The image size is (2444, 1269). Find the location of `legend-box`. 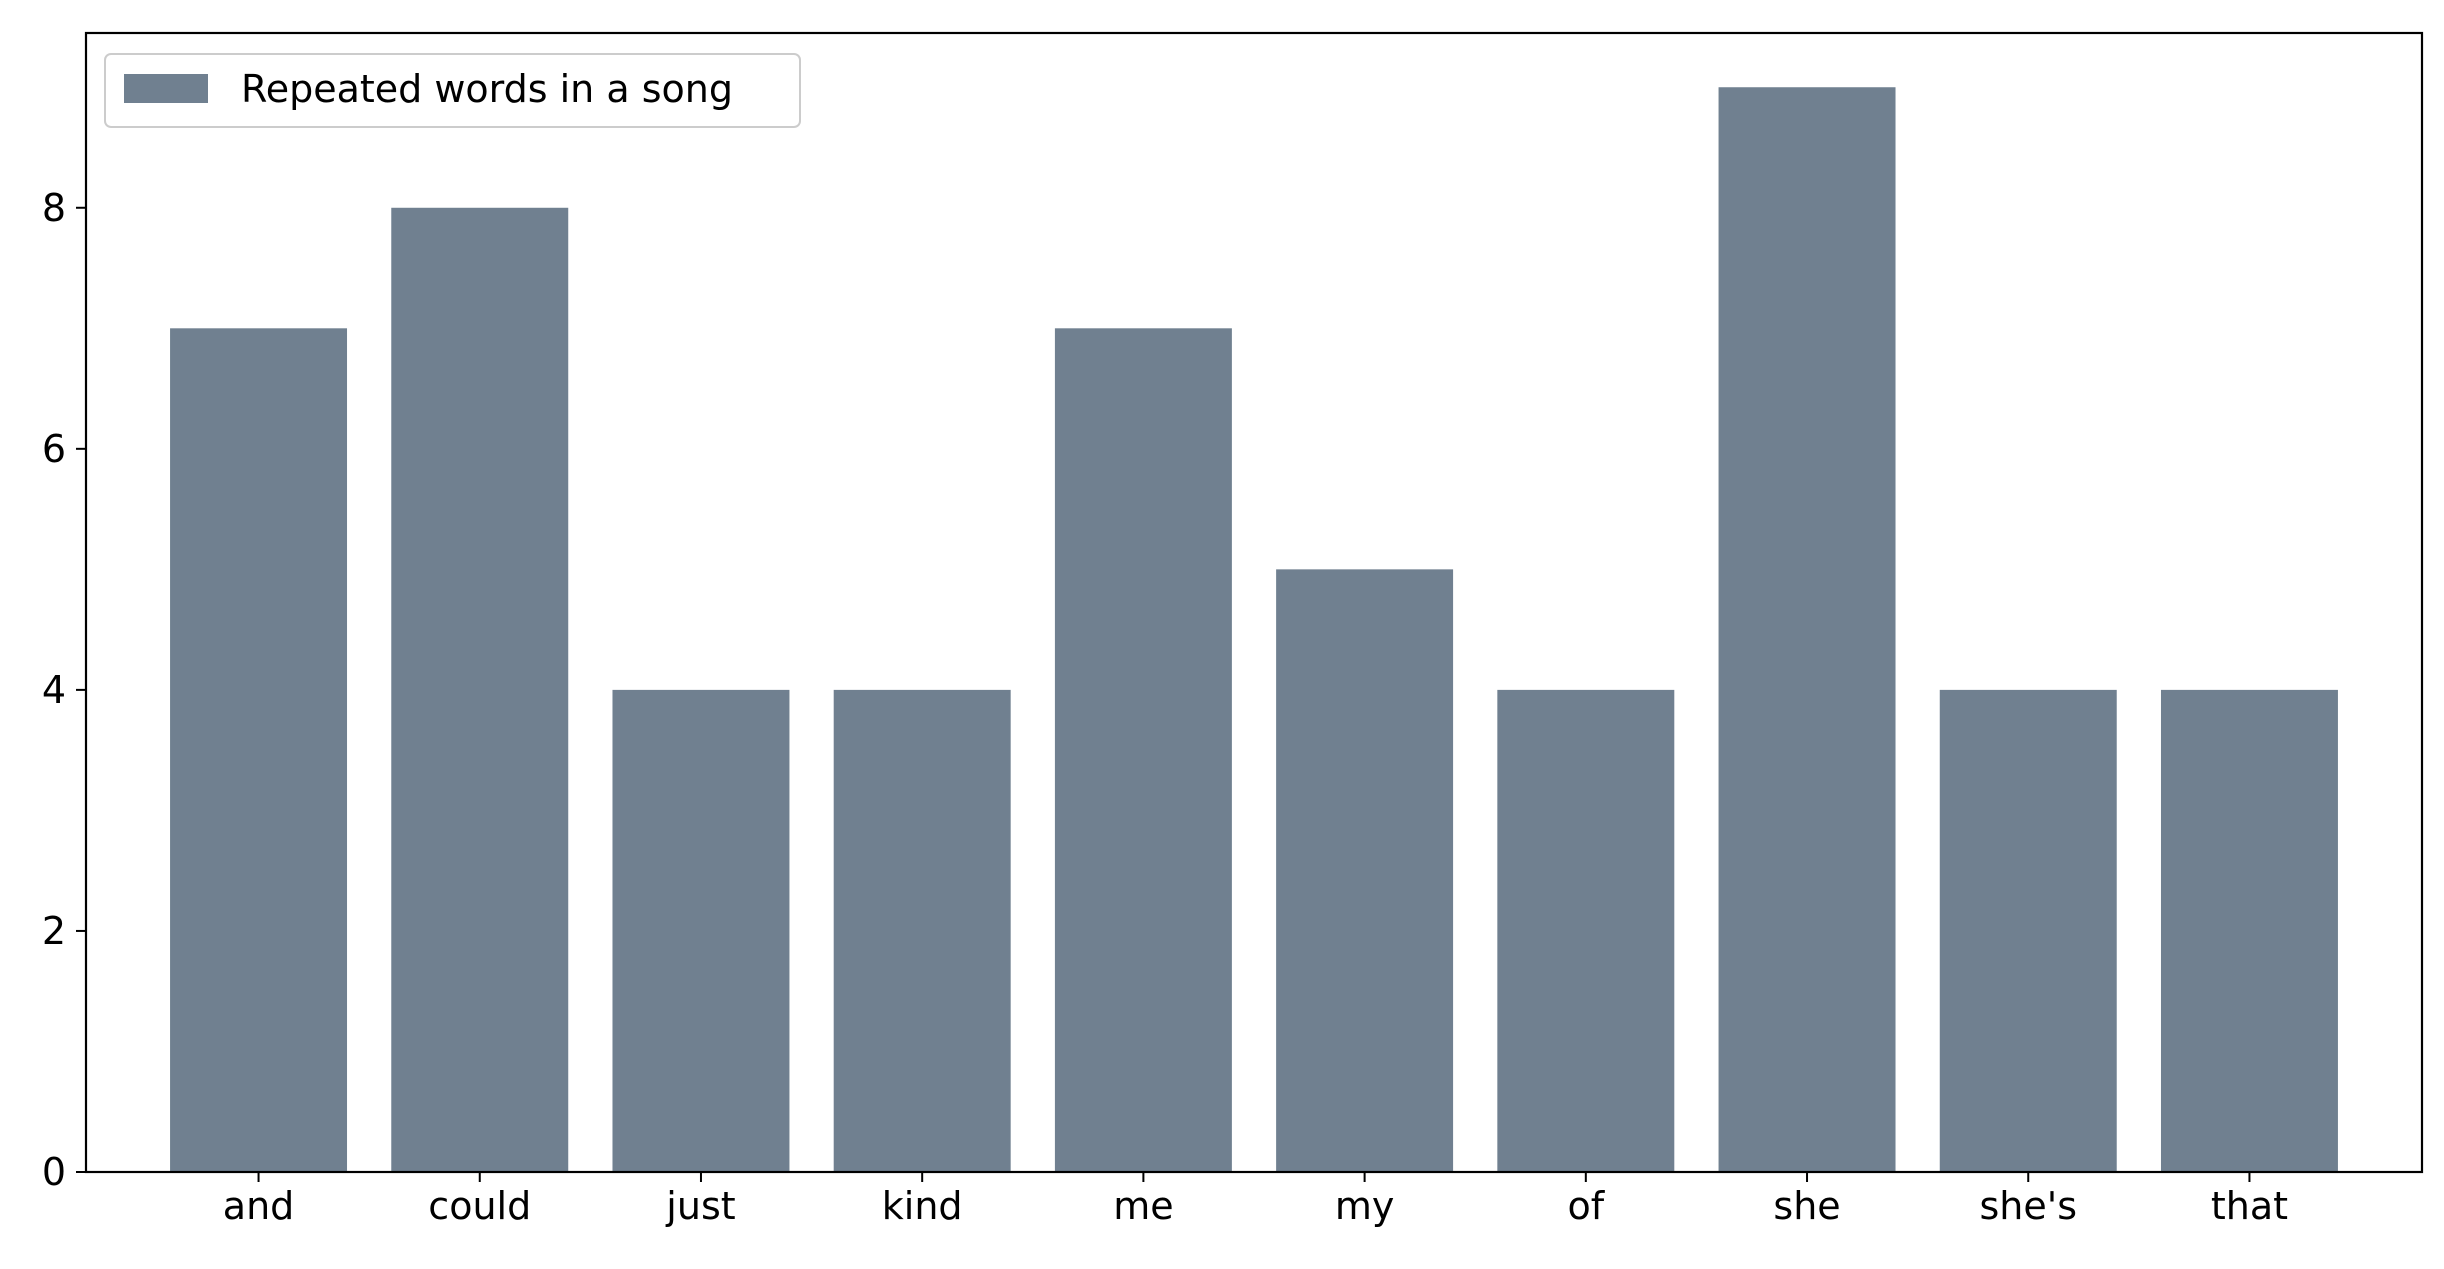

legend-box is located at coordinates (452, 90).